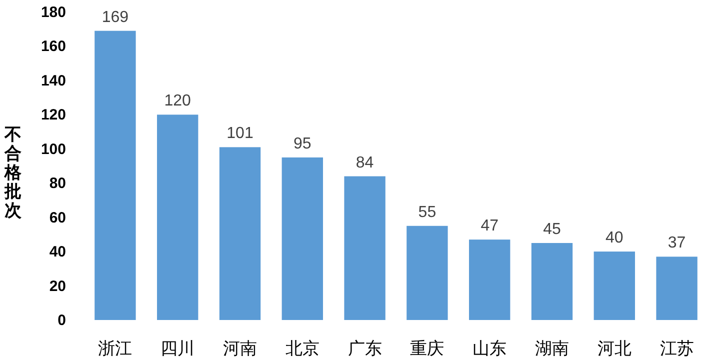  I want to click on x-tick-label: 河北, so click(614, 348).